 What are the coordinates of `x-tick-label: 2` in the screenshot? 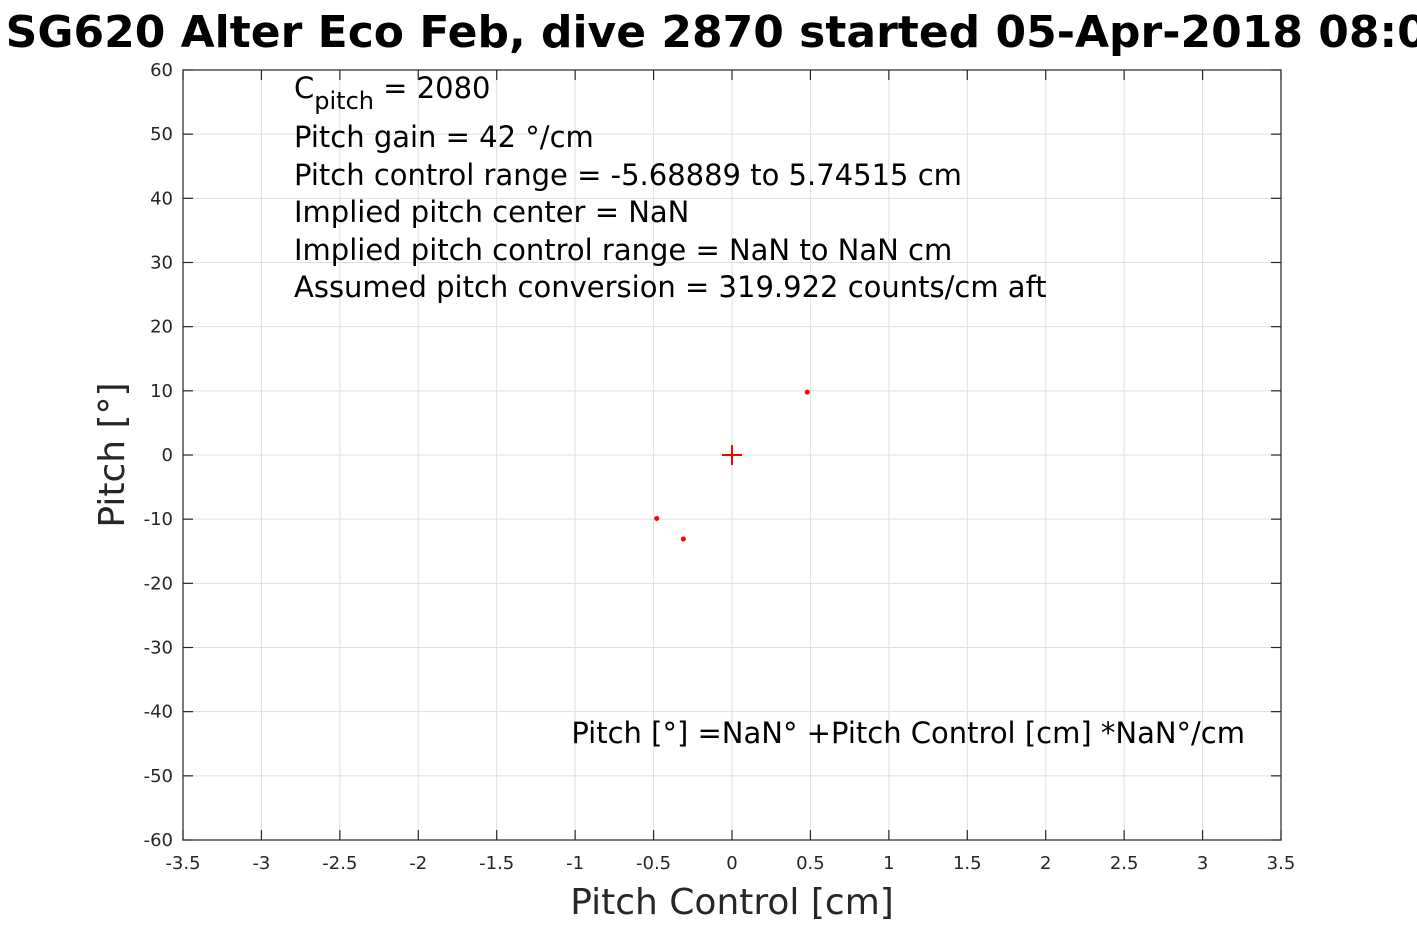 It's located at (1045, 863).